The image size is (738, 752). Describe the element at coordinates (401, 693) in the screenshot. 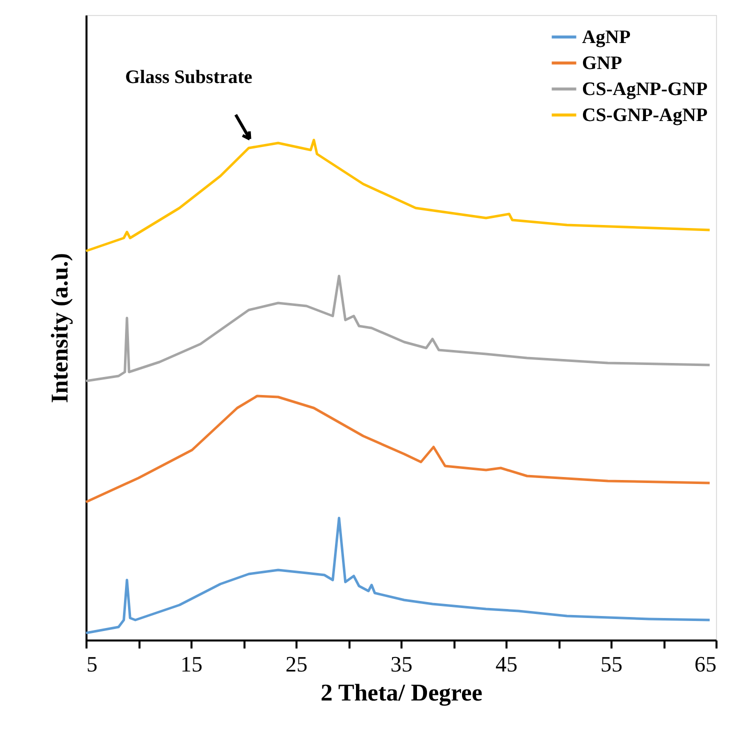

I see `x-axis-title: 2 Theta/ Degree` at that location.